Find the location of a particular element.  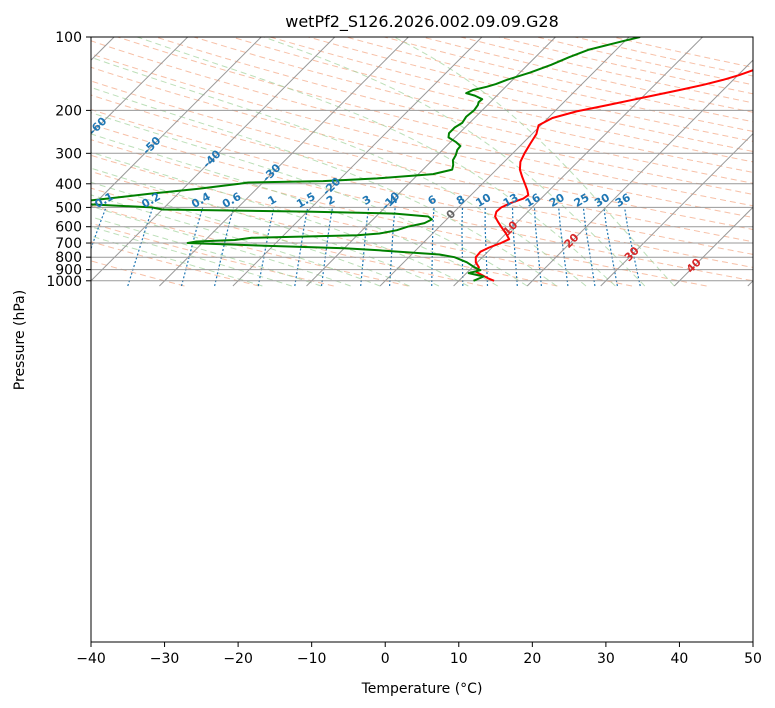

y-tick-label: 800 is located at coordinates (68, 258).